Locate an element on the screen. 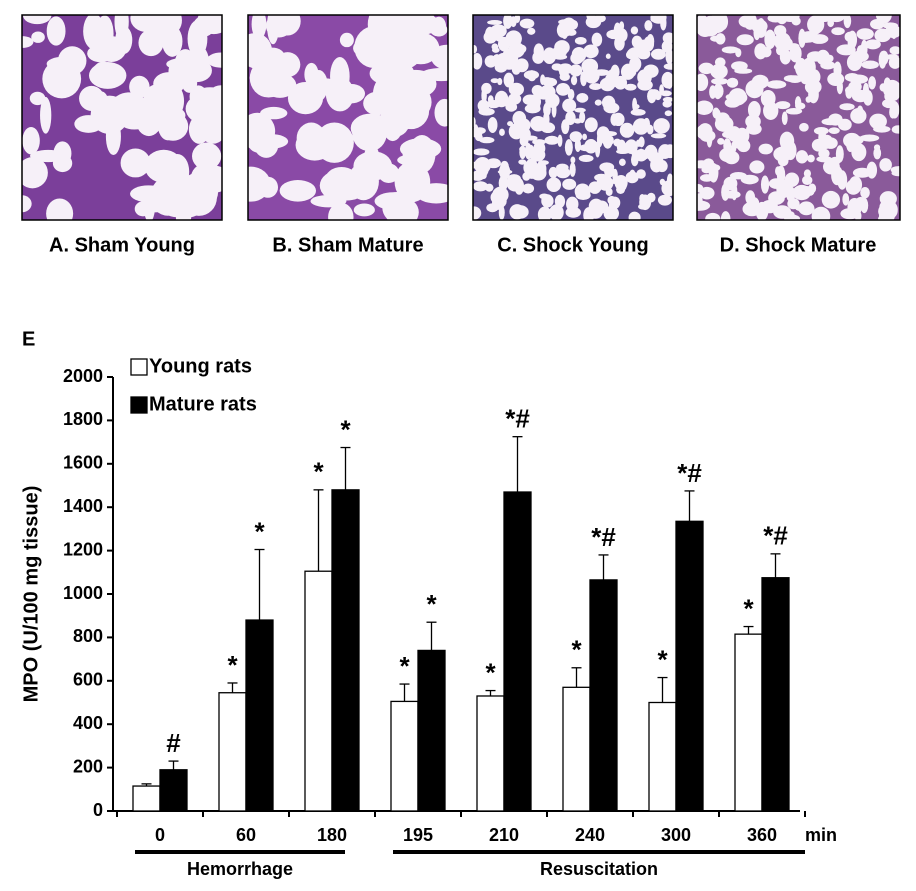 The width and height of the screenshot is (916, 891). bar is located at coordinates (404, 756).